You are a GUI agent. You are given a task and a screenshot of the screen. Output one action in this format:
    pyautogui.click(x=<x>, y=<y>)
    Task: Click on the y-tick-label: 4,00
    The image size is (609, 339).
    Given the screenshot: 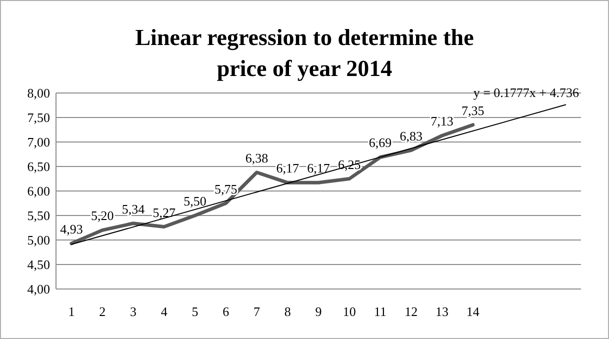 What is the action you would take?
    pyautogui.click(x=38, y=289)
    